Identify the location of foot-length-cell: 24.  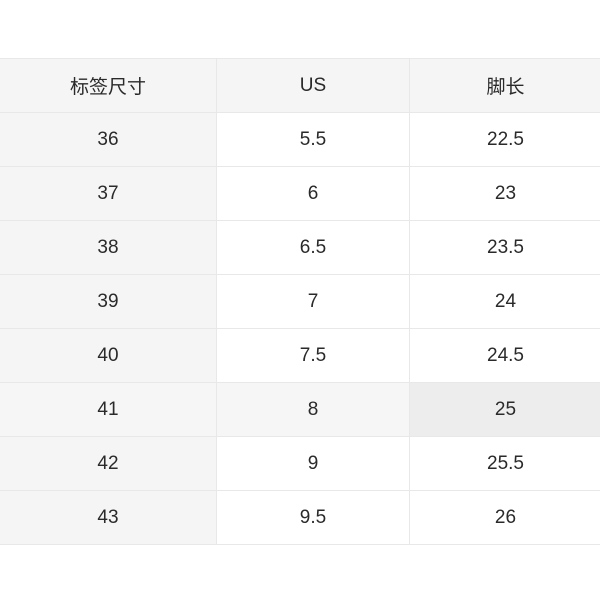
(504, 301).